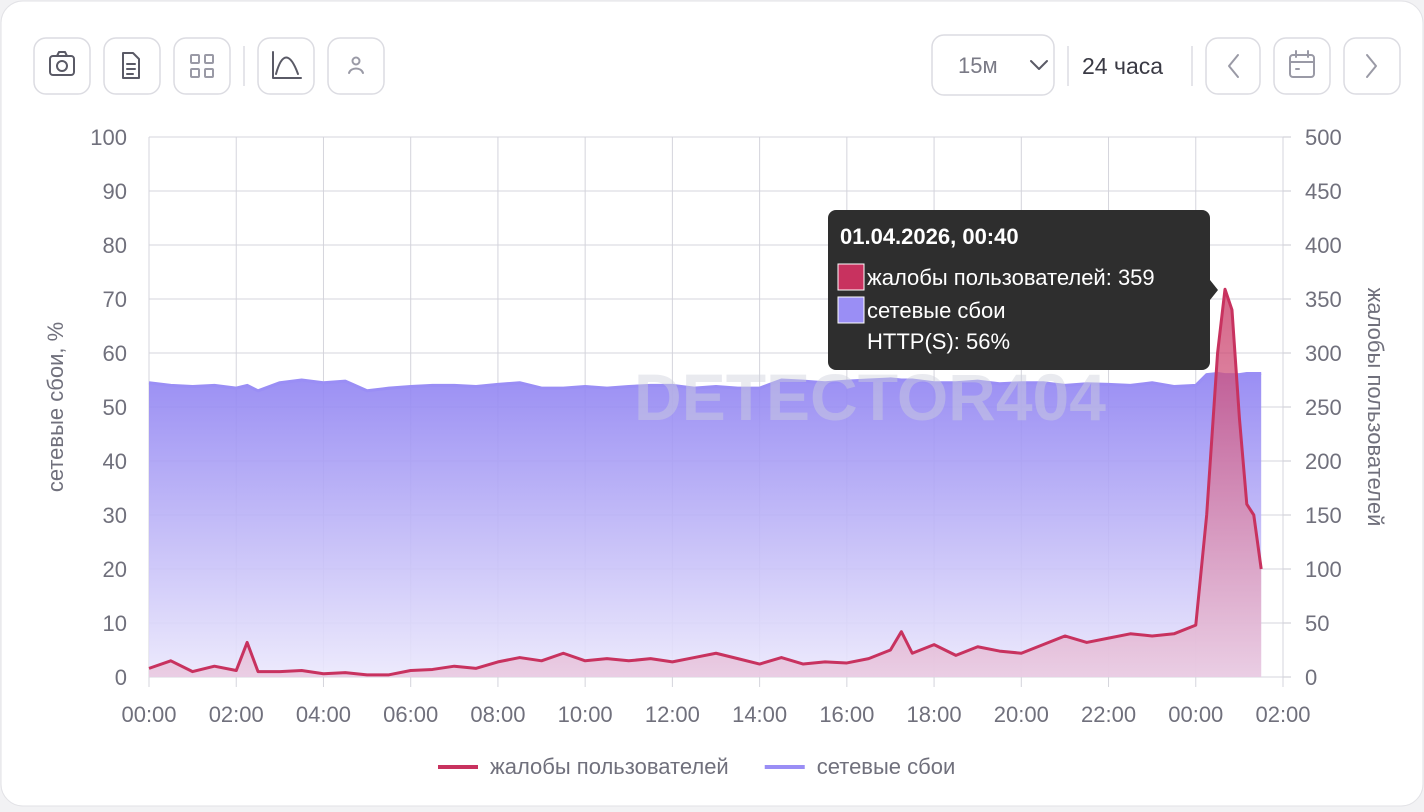 This screenshot has width=1424, height=812. Describe the element at coordinates (497, 714) in the screenshot. I see `x-tick-label: 08:00` at that location.